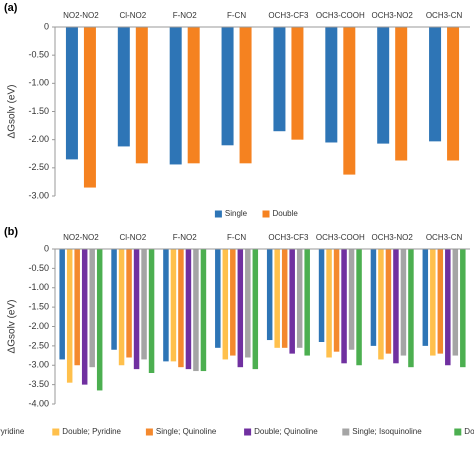  I want to click on legend-label: Single, so click(236, 213).